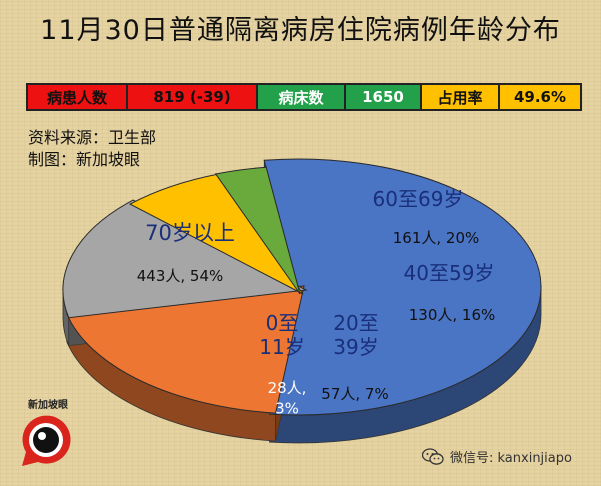 The width and height of the screenshot is (601, 486). What do you see at coordinates (433, 456) in the screenshot?
I see `wechat-icon` at bounding box center [433, 456].